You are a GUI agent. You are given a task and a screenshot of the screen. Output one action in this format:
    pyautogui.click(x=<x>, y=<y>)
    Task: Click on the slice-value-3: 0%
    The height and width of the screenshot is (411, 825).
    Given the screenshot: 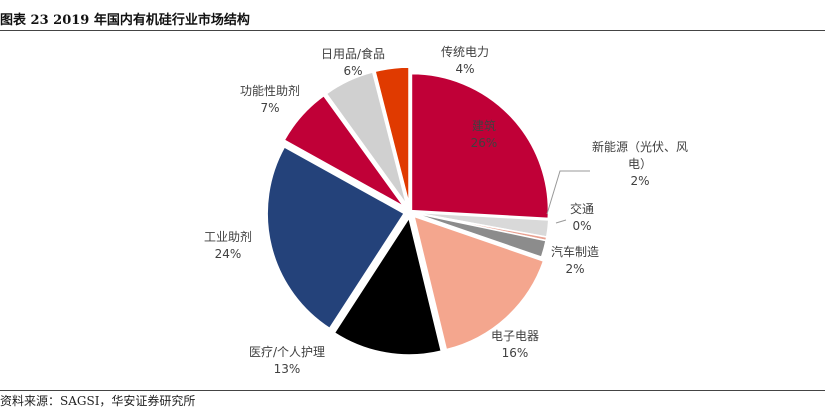 What is the action you would take?
    pyautogui.click(x=581, y=226)
    